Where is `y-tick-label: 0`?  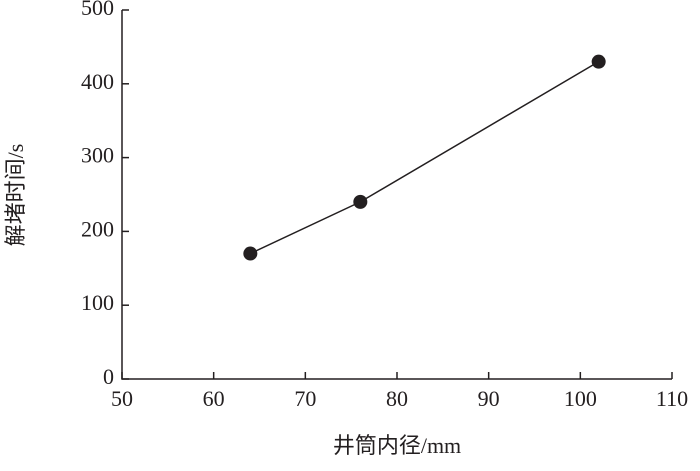 y-tick-label: 0 is located at coordinates (108, 376).